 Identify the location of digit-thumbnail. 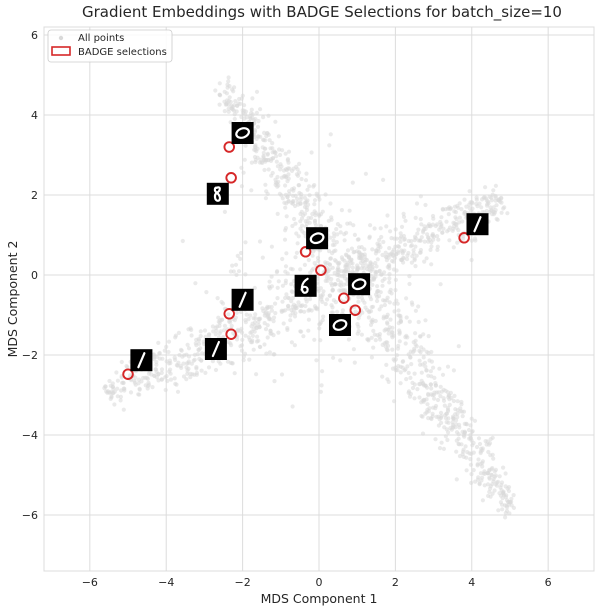
(359, 284).